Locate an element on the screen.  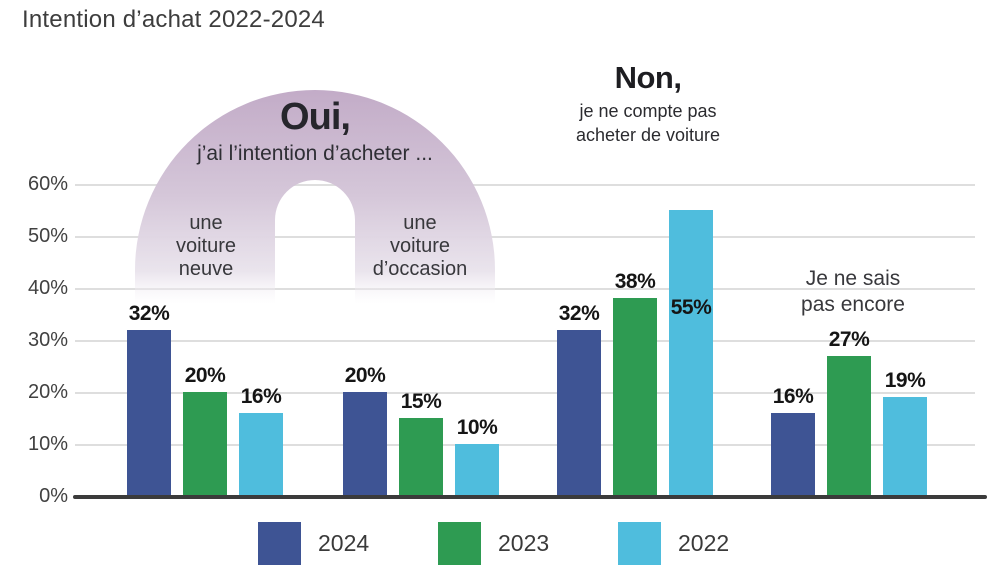
y-tick-label: 10% is located at coordinates (47, 444).